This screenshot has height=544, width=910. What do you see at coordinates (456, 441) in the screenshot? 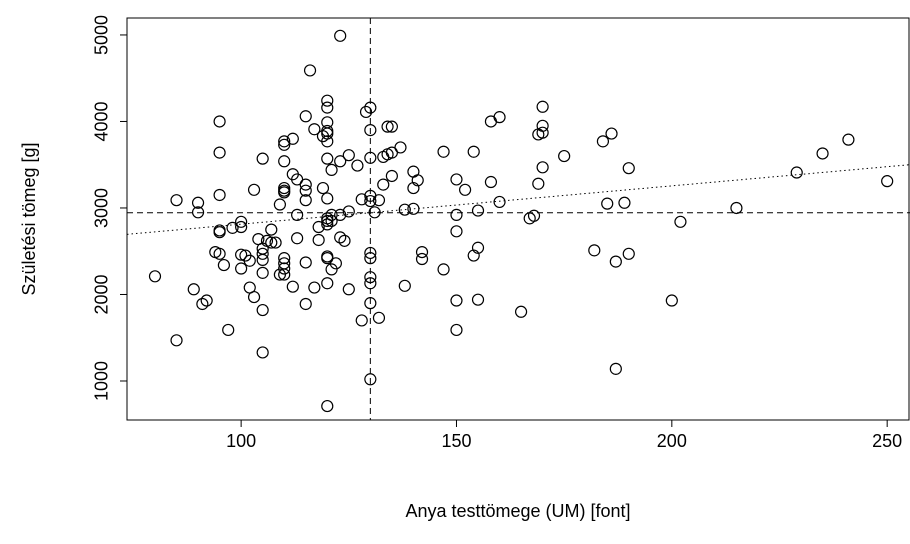
I see `x-tick-label: 150` at bounding box center [456, 441].